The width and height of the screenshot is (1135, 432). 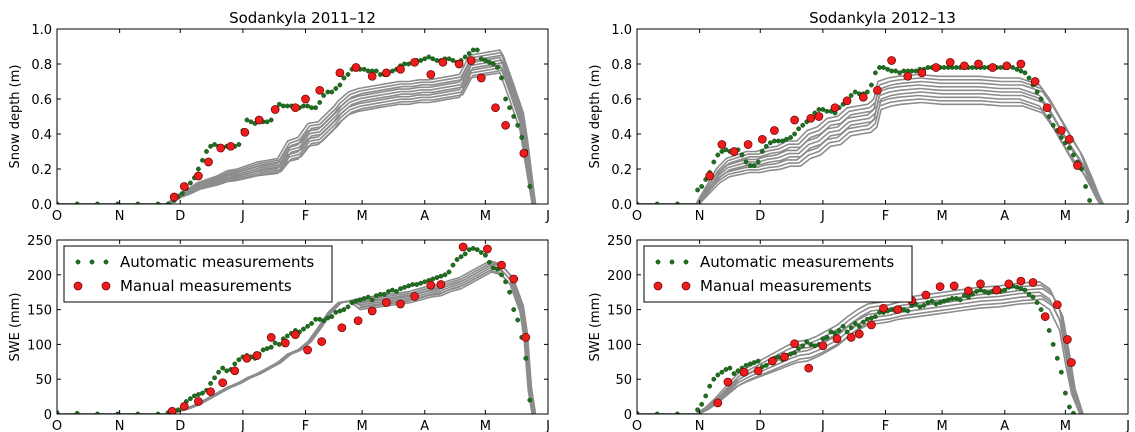 What do you see at coordinates (619, 311) in the screenshot?
I see `y-tick-label: 150` at bounding box center [619, 311].